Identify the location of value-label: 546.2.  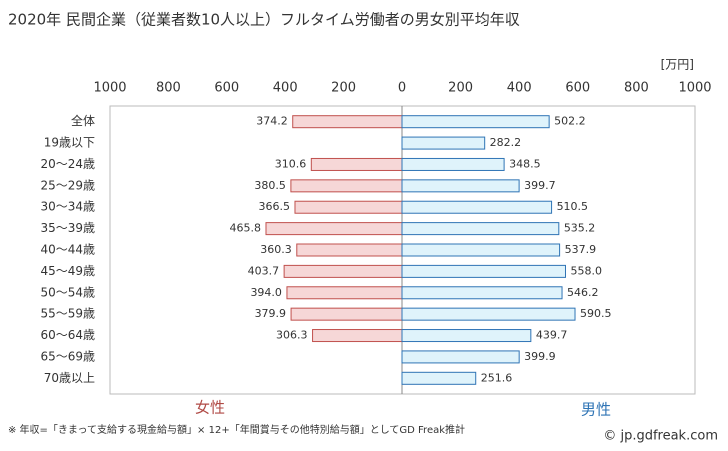
(583, 292).